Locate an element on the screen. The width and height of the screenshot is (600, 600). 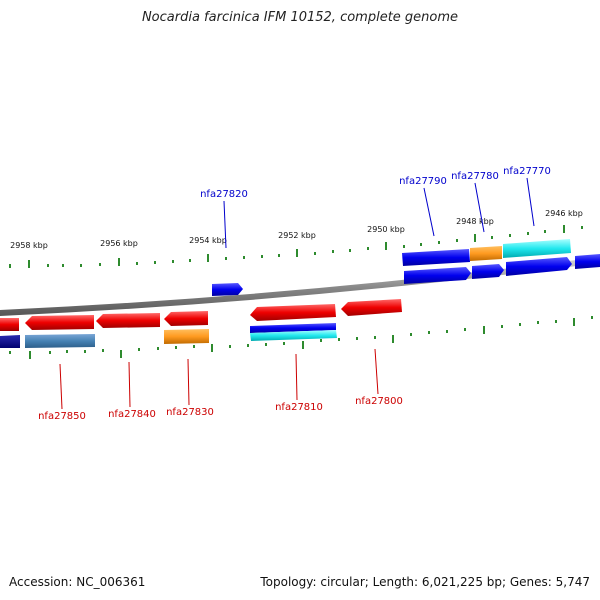
scale-label: 2956 kbp is located at coordinates (119, 243).